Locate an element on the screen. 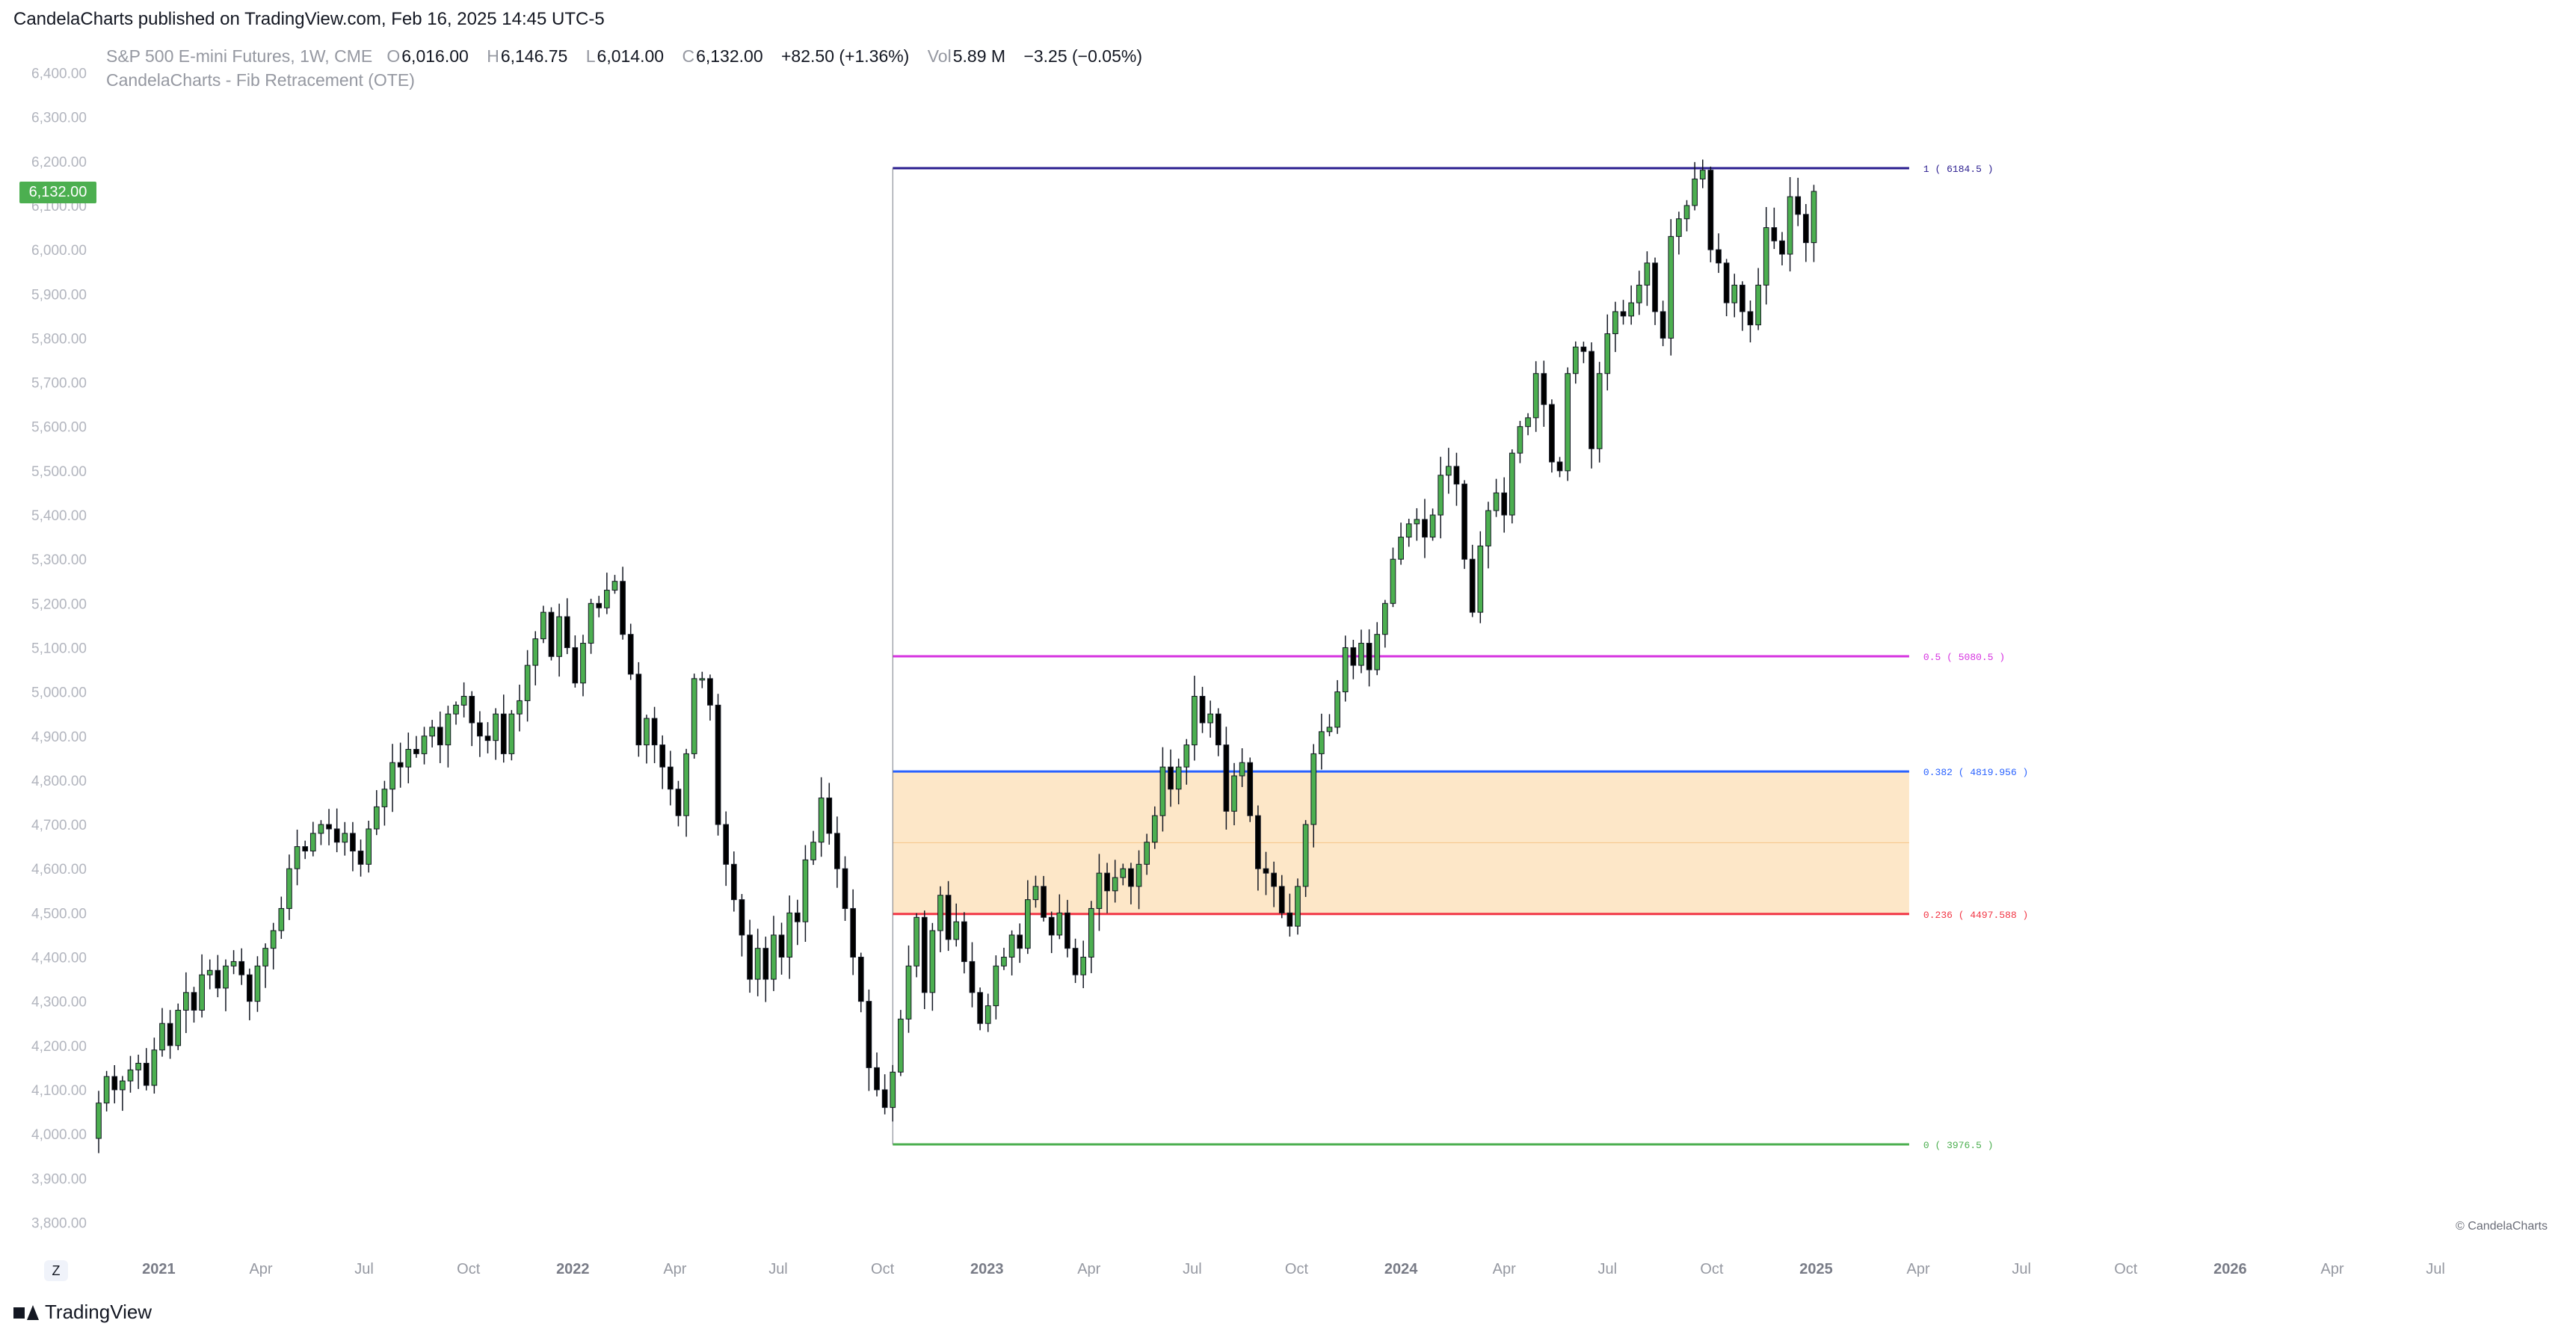 The height and width of the screenshot is (1332, 2576). tradingview-brand: TradingView is located at coordinates (82, 1313).